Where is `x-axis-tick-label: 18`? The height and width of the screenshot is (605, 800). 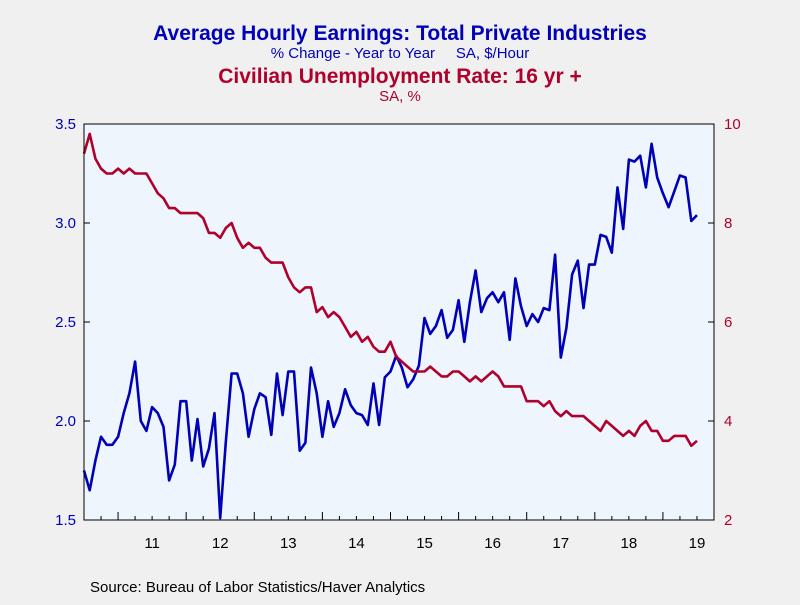
x-axis-tick-label: 18 is located at coordinates (629, 543).